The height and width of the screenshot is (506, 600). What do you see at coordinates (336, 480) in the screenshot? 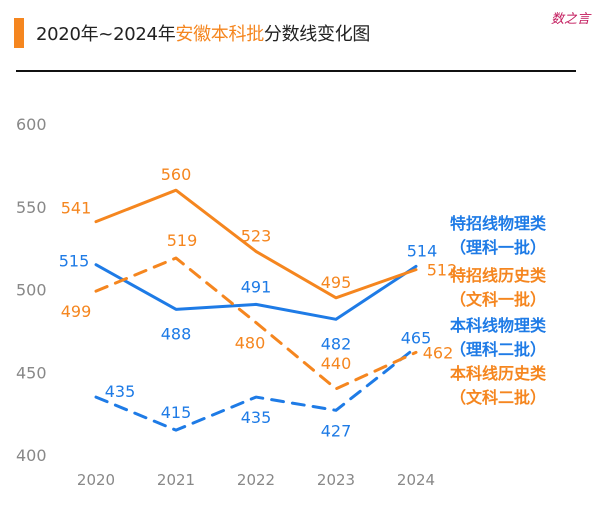
I see `x-tick-label: 2023` at bounding box center [336, 480].